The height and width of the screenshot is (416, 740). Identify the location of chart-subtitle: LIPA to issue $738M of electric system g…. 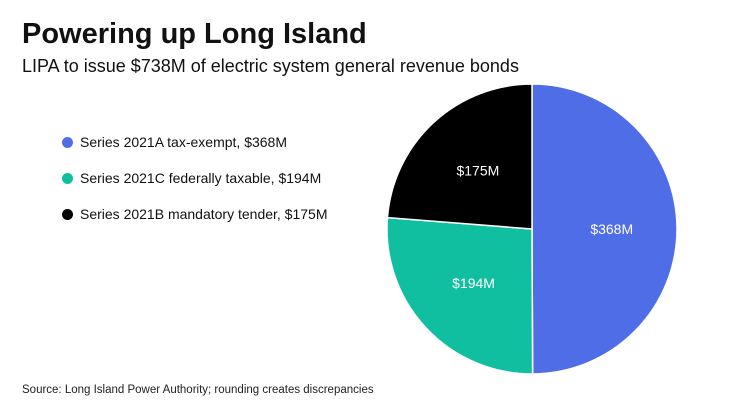
(270, 66).